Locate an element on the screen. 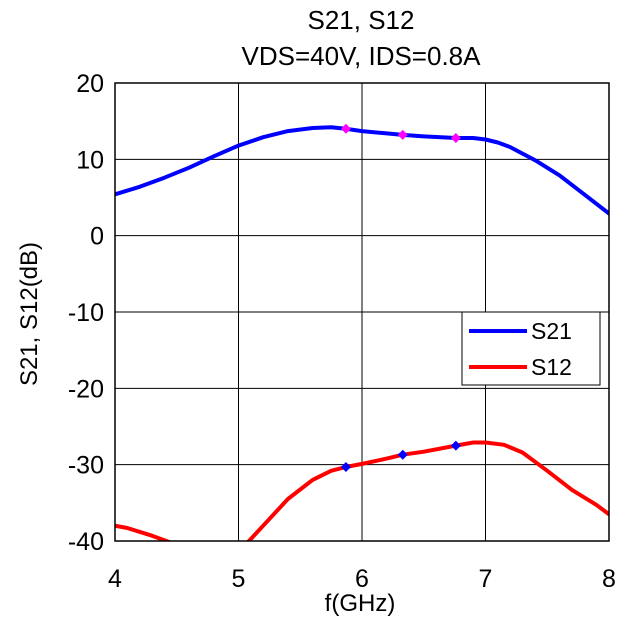 The image size is (624, 620). series-line-s12 is located at coordinates (362, 490).